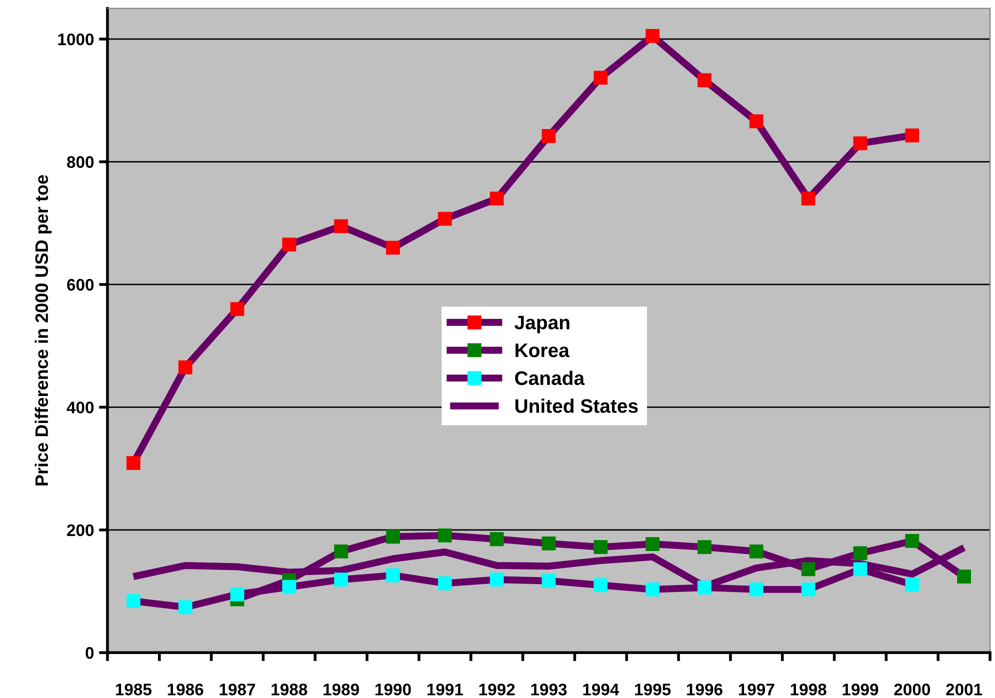  I want to click on legend-label: Japan, so click(542, 325).